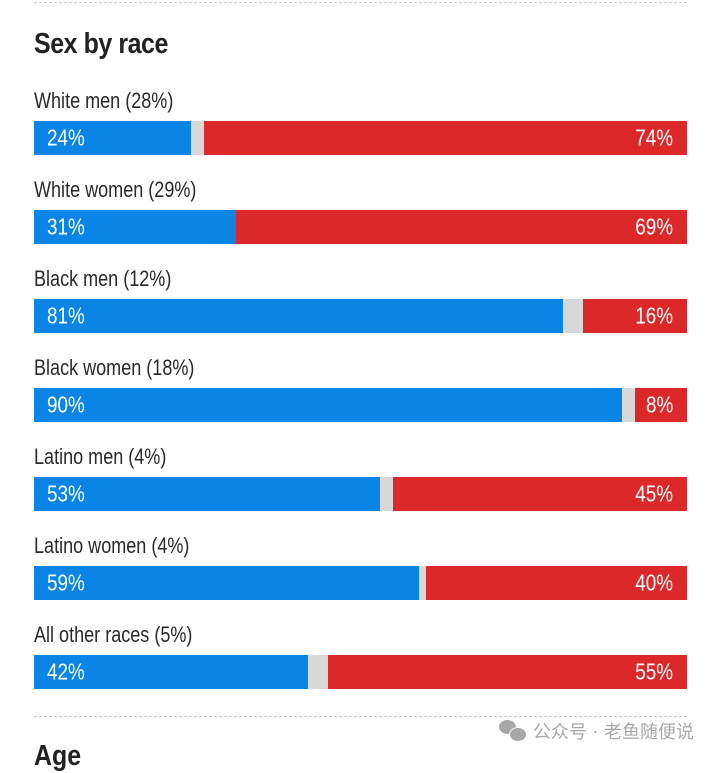 This screenshot has width=720, height=773. Describe the element at coordinates (135, 227) in the screenshot. I see `bar-segment-blue: 31%` at that location.